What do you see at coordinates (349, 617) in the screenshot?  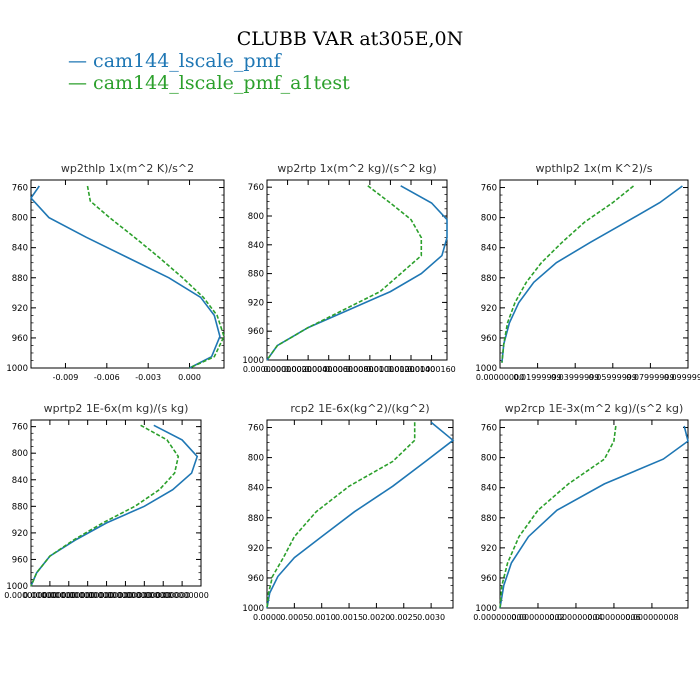 I see `x-tick-label: 0.0015` at bounding box center [349, 617].